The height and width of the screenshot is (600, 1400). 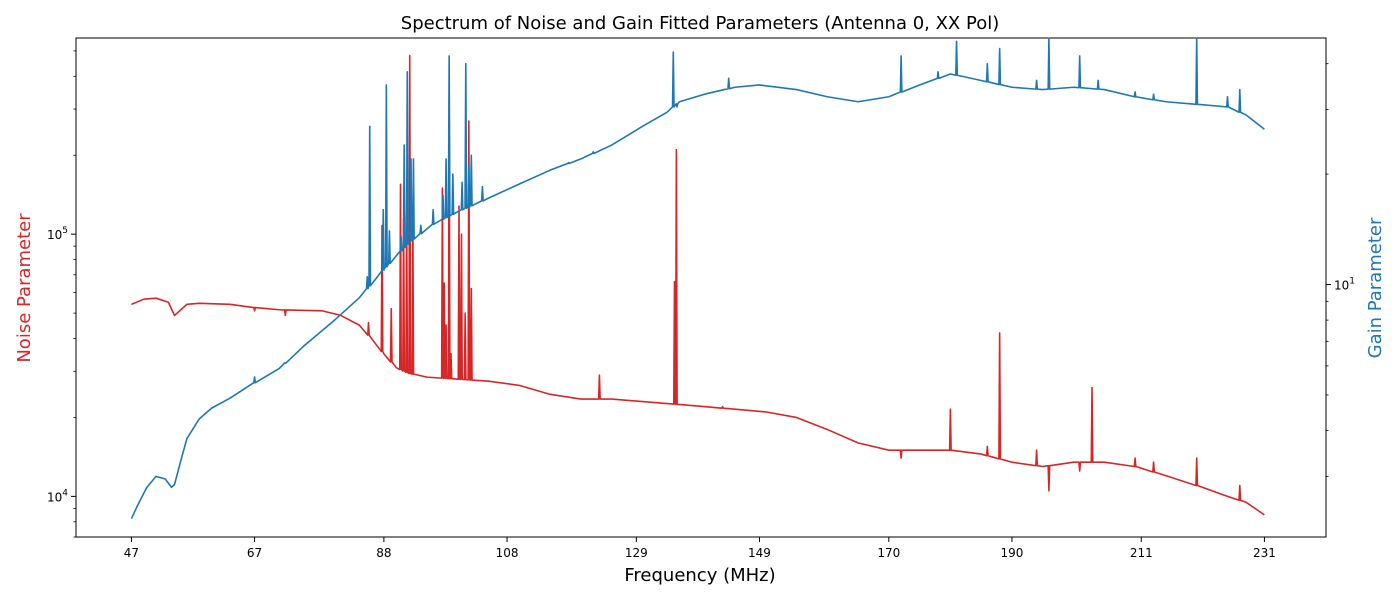 I want to click on x-tick-label: 149, so click(x=759, y=553).